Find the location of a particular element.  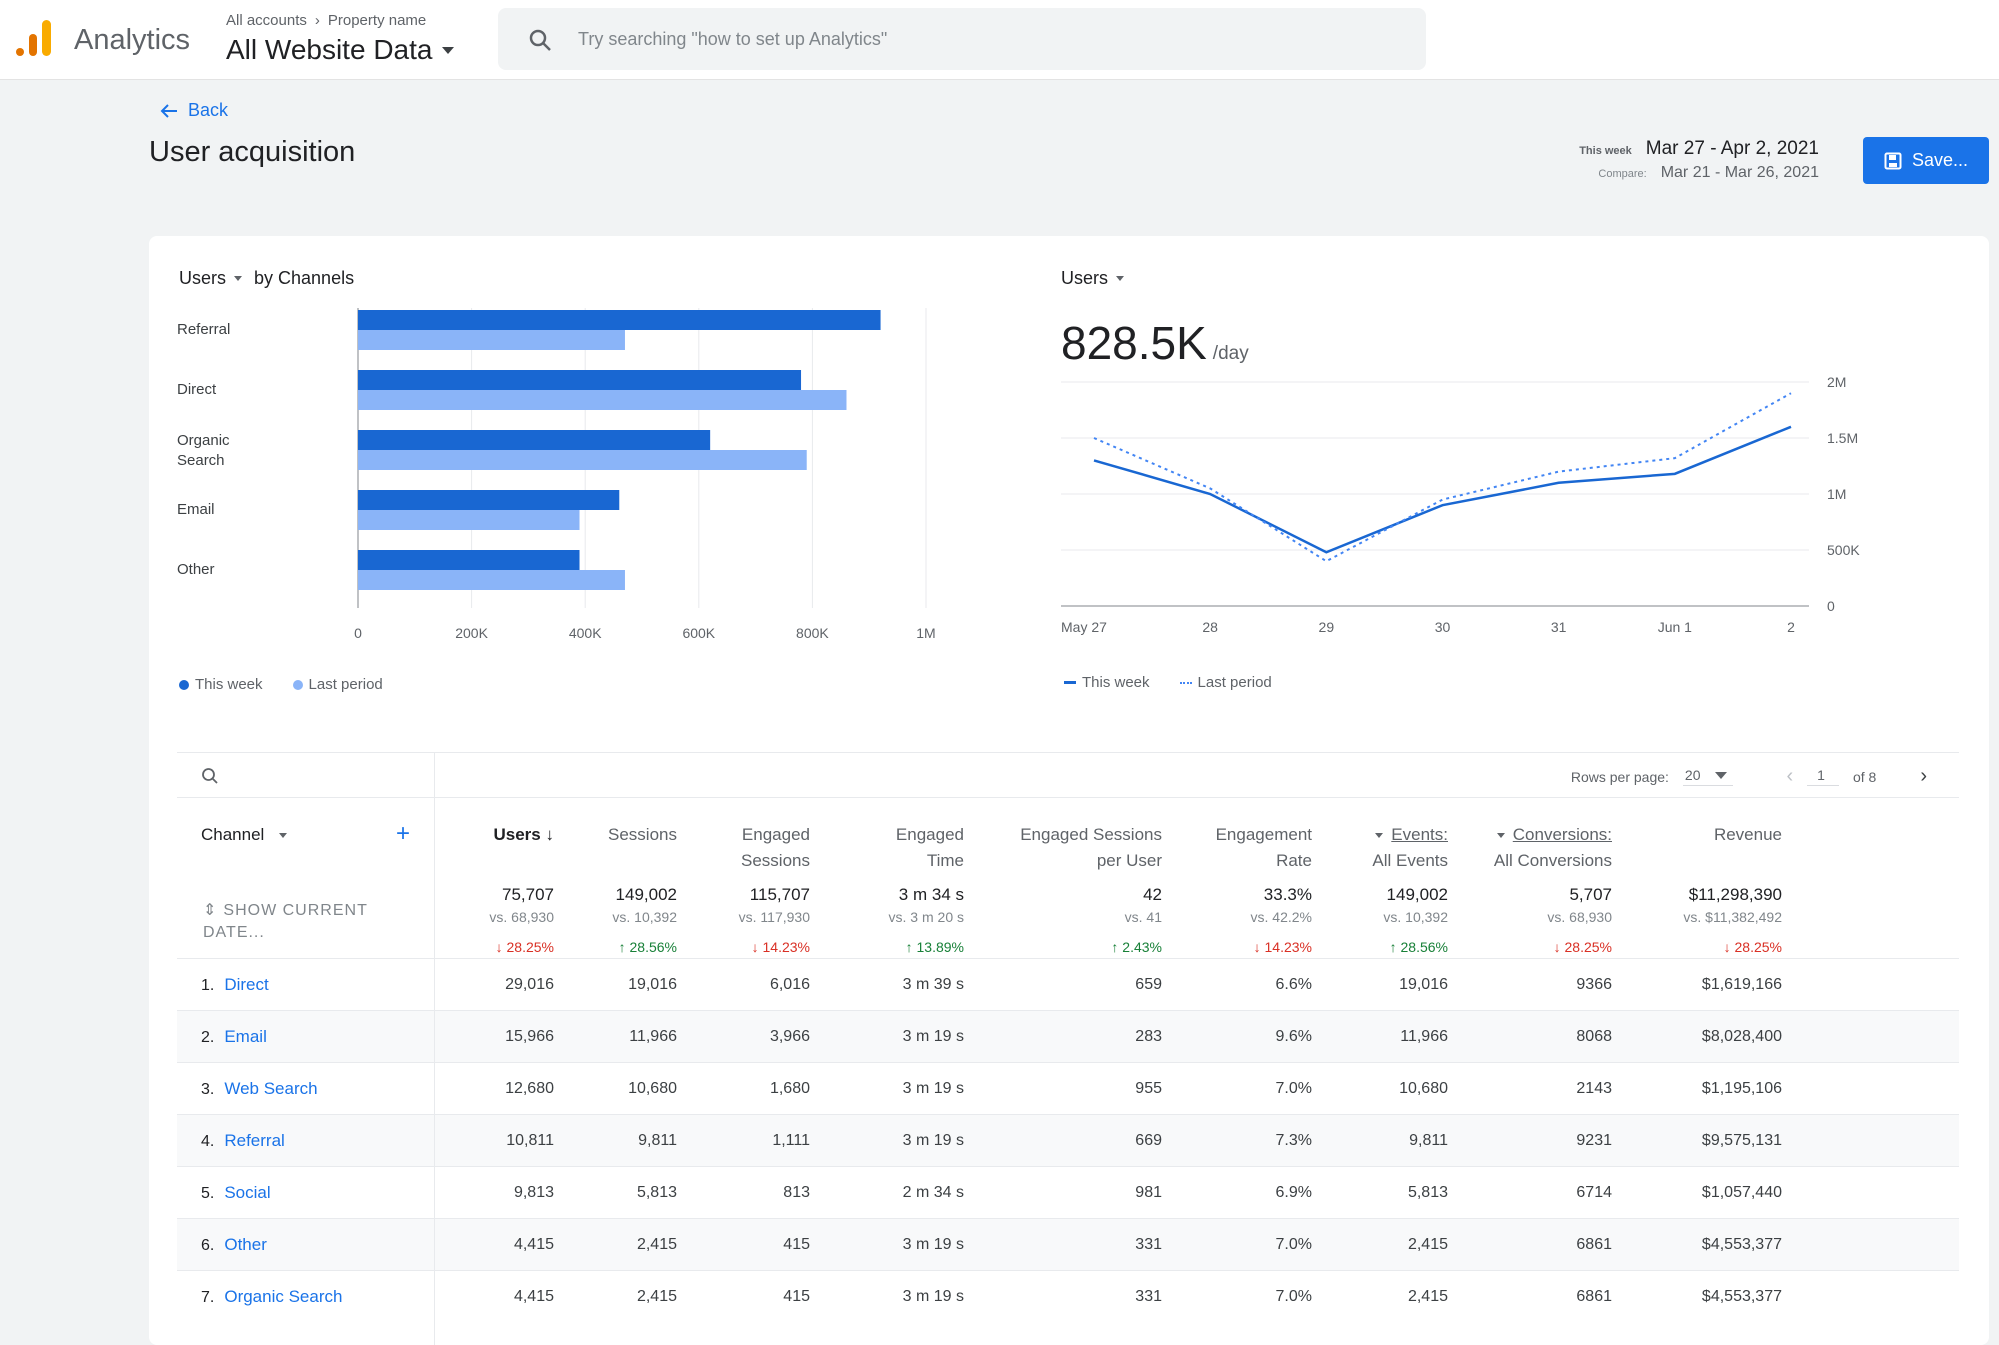

total-compare: vs. $11,382,492 is located at coordinates (1732, 917).